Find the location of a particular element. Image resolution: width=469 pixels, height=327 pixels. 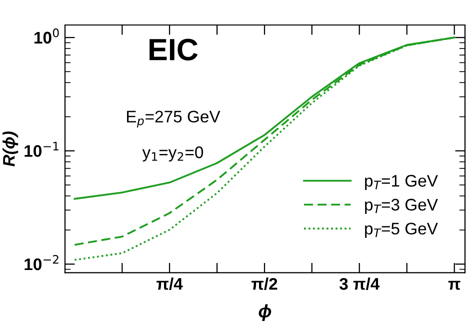

legend-label: p$_{T}$=3 GeV is located at coordinates (401, 206).